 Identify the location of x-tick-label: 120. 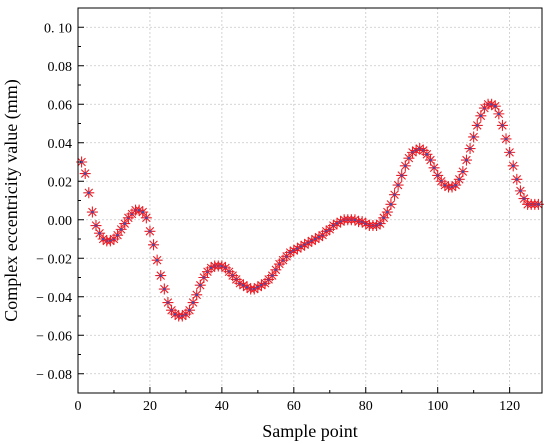
(509, 406).